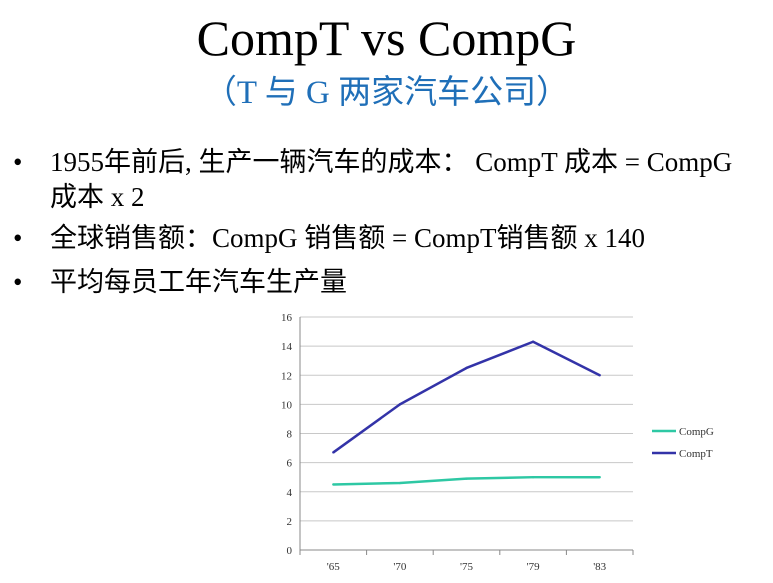 The height and width of the screenshot is (583, 773). What do you see at coordinates (533, 567) in the screenshot?
I see `x-tick-label: '79` at bounding box center [533, 567].